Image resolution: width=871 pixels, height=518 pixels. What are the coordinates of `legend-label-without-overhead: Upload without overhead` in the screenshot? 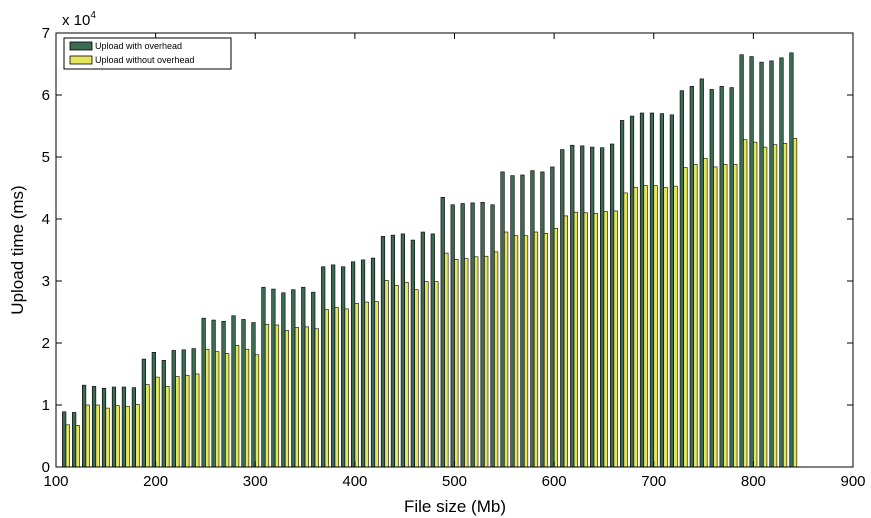 It's located at (145, 60).